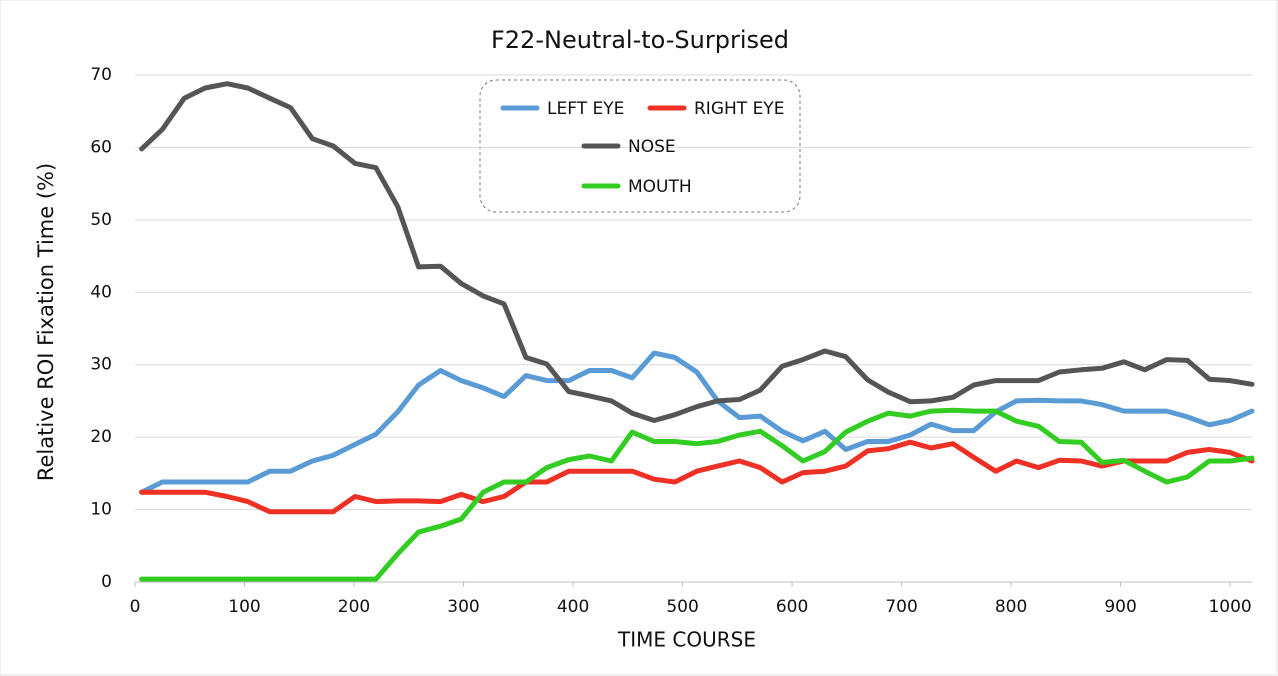 Image resolution: width=1278 pixels, height=676 pixels. What do you see at coordinates (682, 607) in the screenshot?
I see `x-tick-label: 500` at bounding box center [682, 607].